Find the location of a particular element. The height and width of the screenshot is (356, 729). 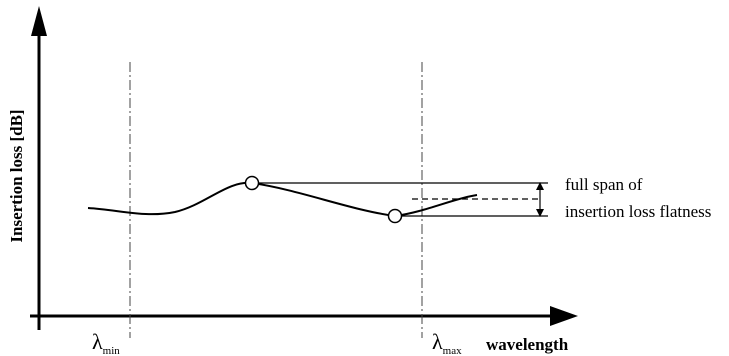

lambda-min-symbol: λ is located at coordinates (97, 341).